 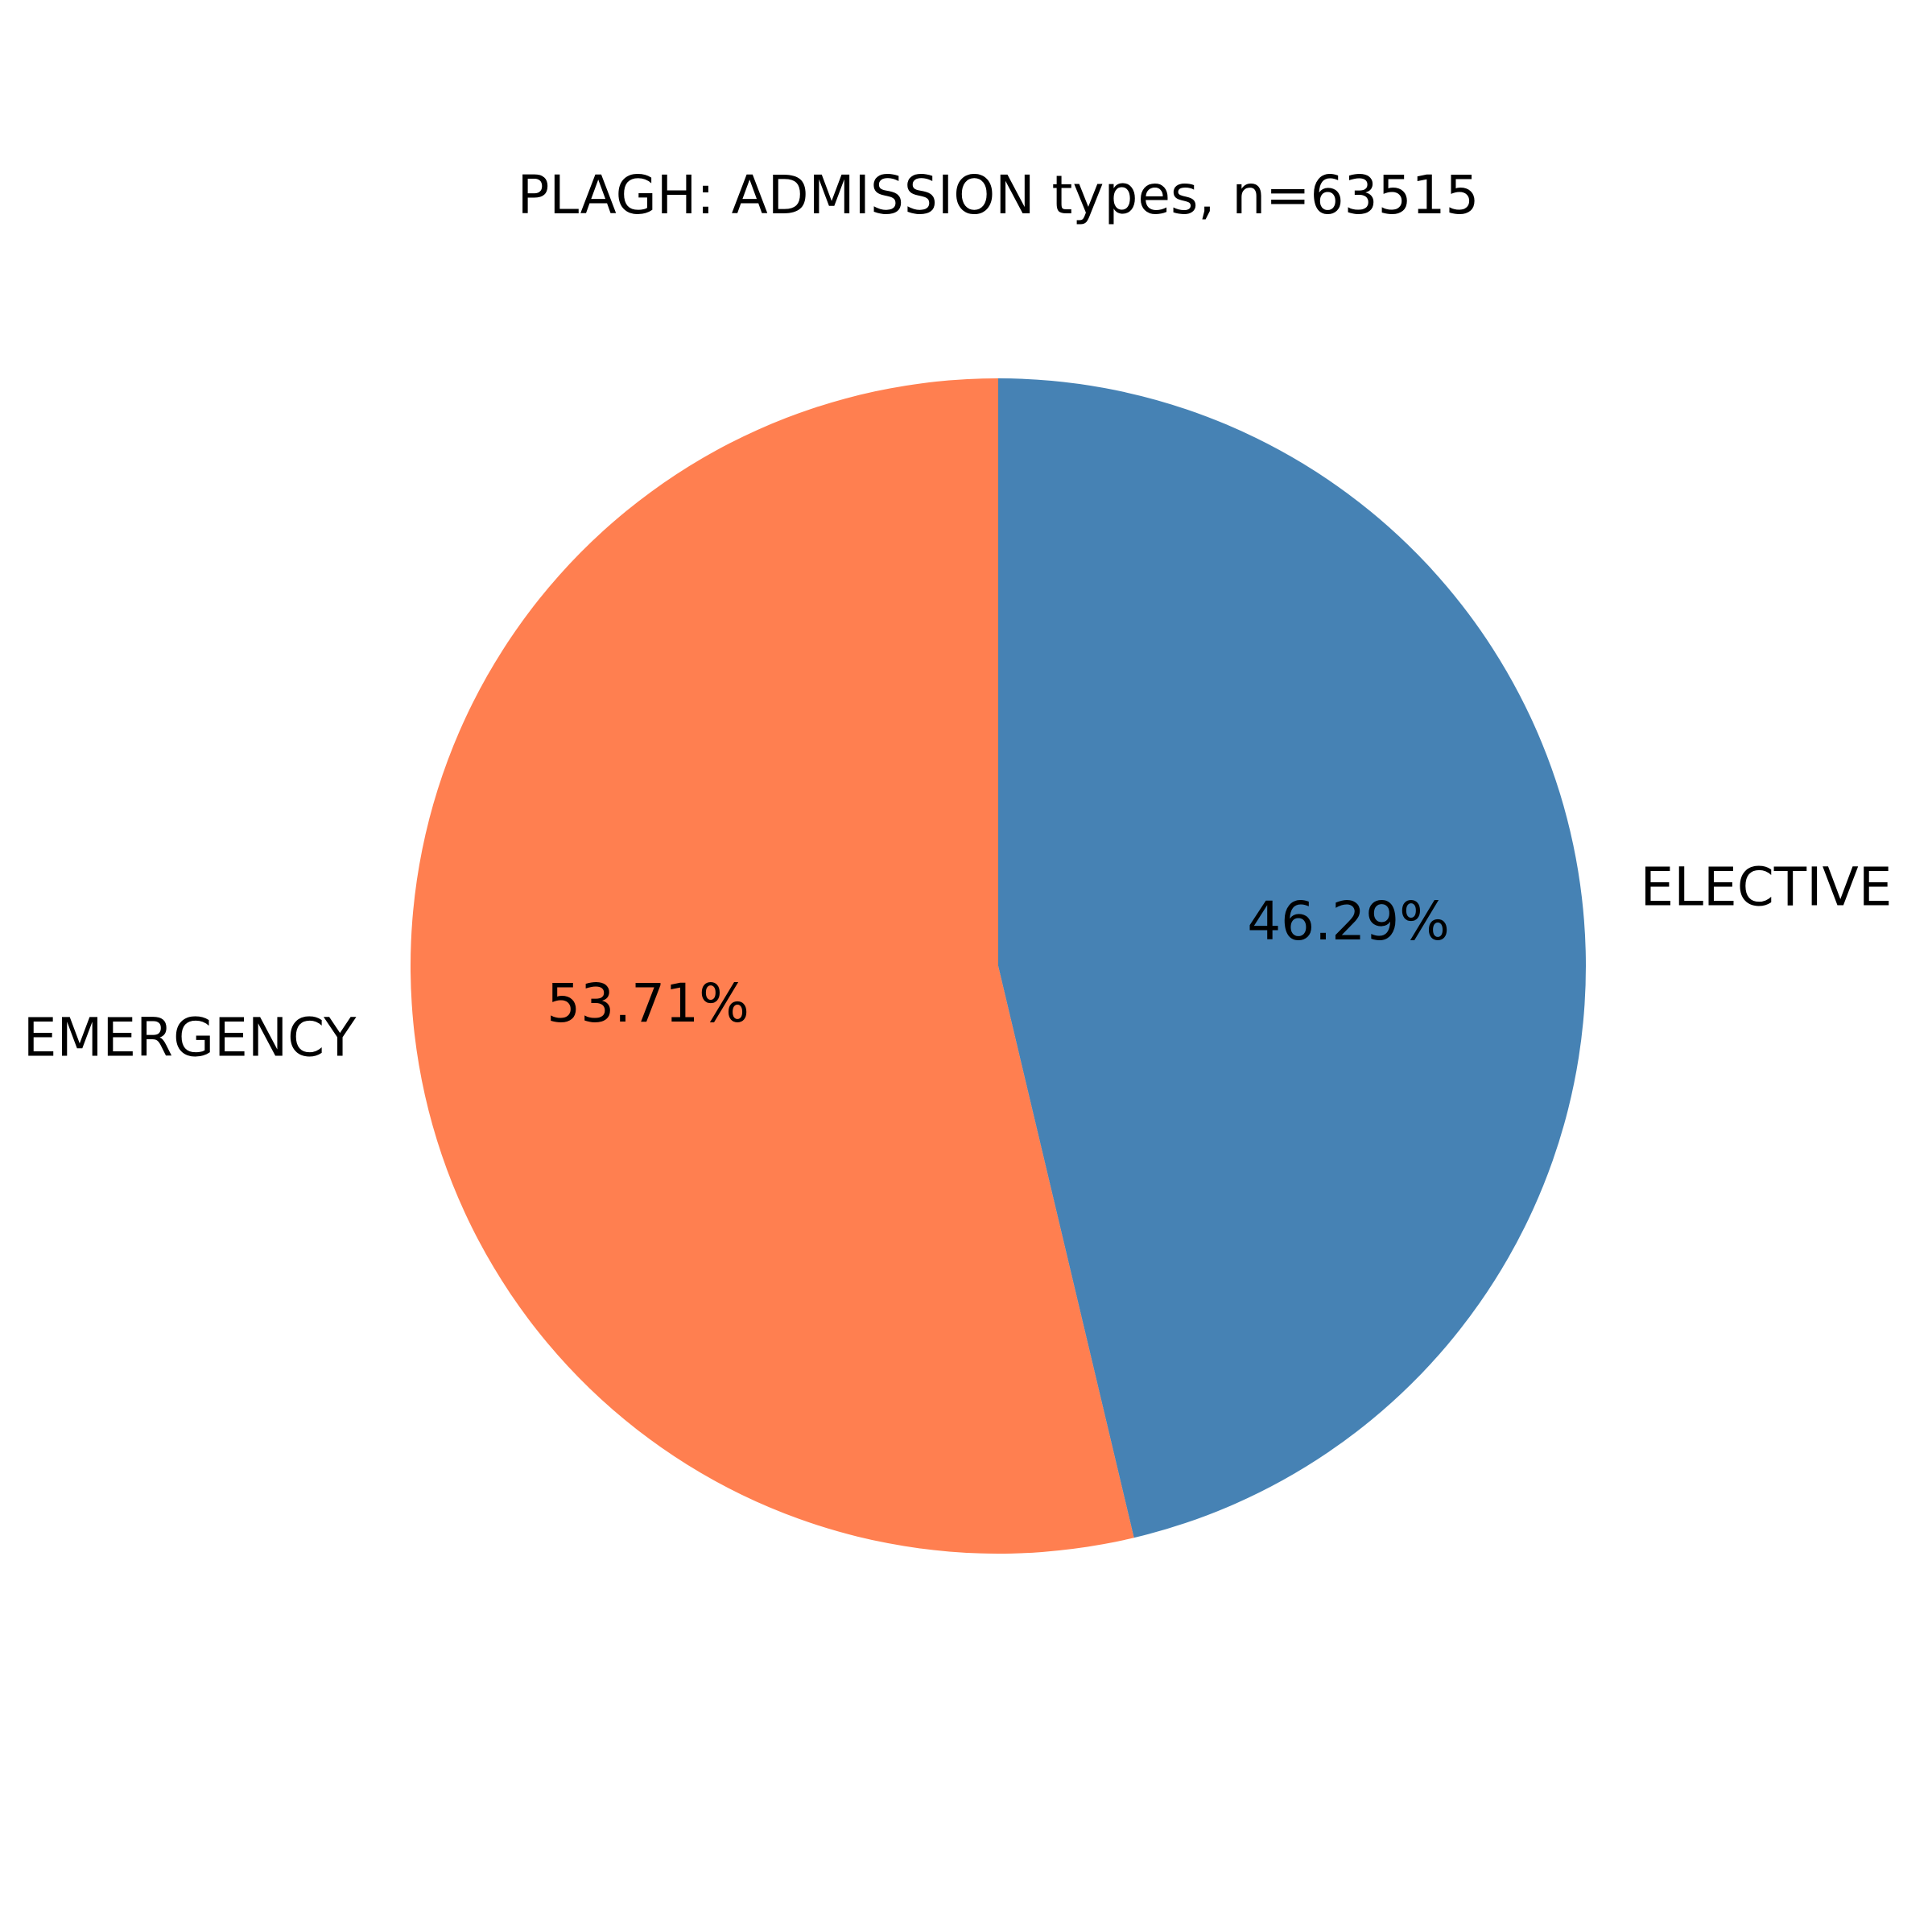 What do you see at coordinates (999, 195) in the screenshot?
I see `chart-title: PLAGH: ADMISSION types, n=63515` at bounding box center [999, 195].